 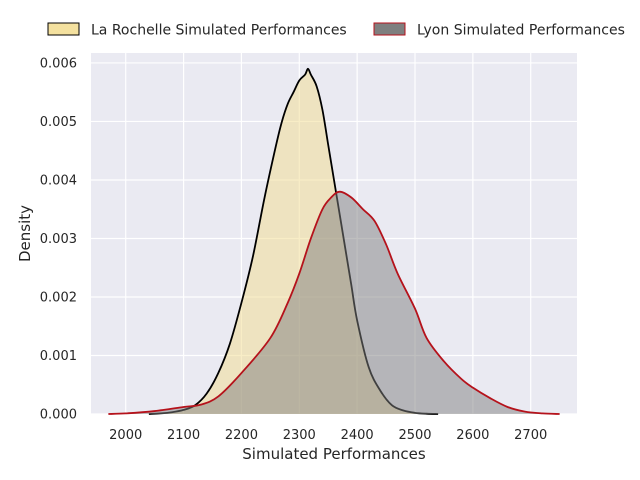 What do you see at coordinates (58, 122) in the screenshot?
I see `y-tick-label: 0.005` at bounding box center [58, 122].